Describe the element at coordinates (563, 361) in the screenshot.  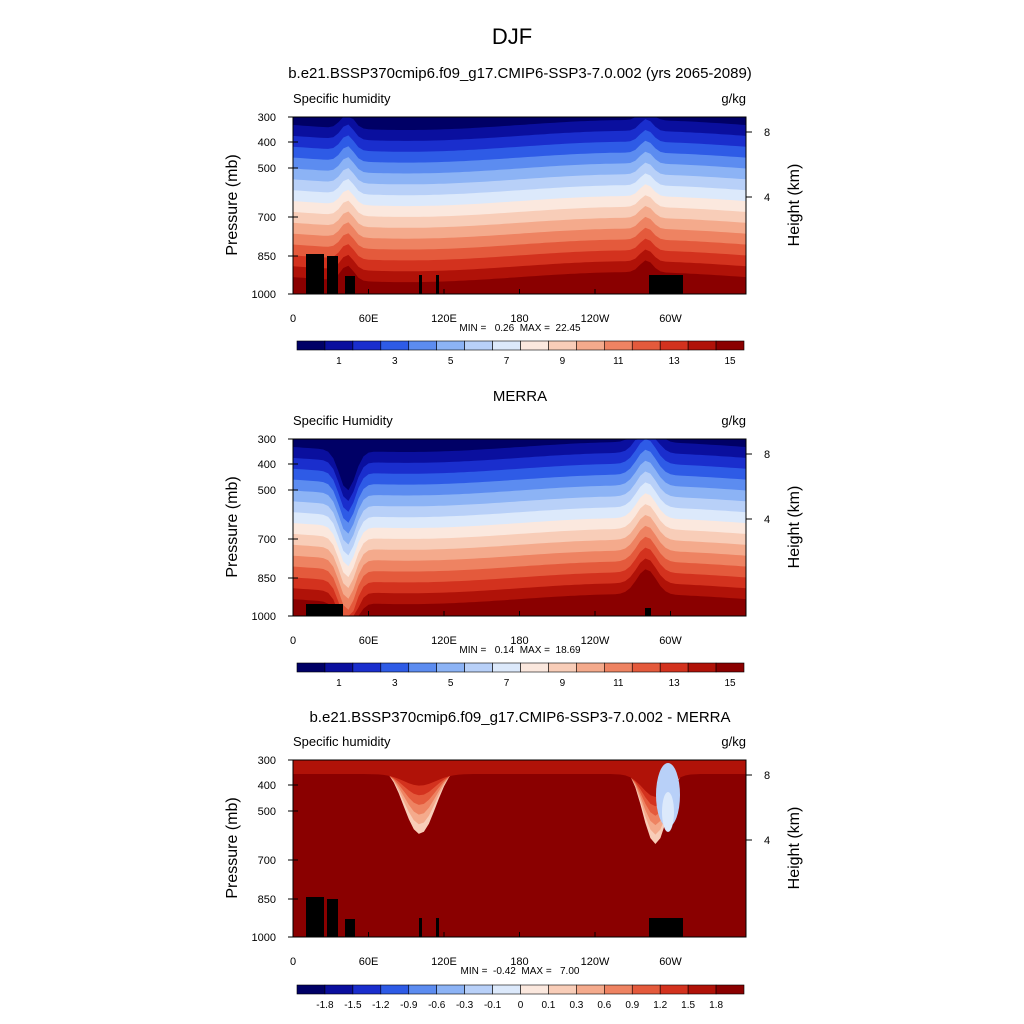
I see `colorbar-tick-label: 9` at that location.